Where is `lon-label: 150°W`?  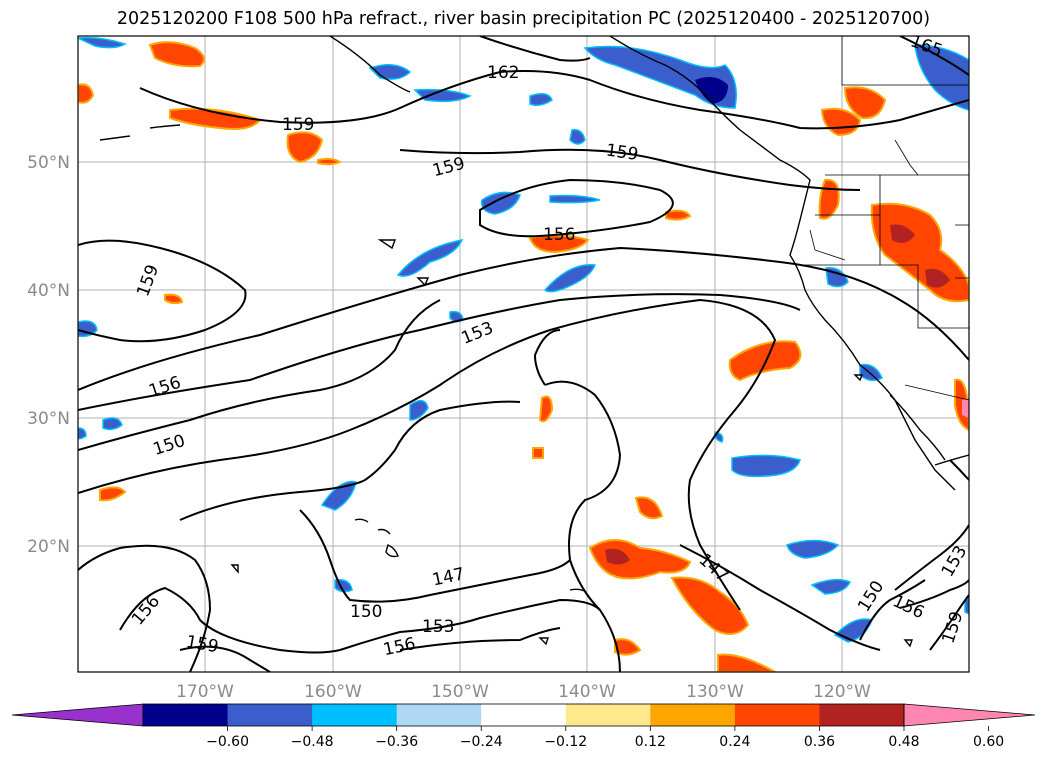 lon-label: 150°W is located at coordinates (460, 692).